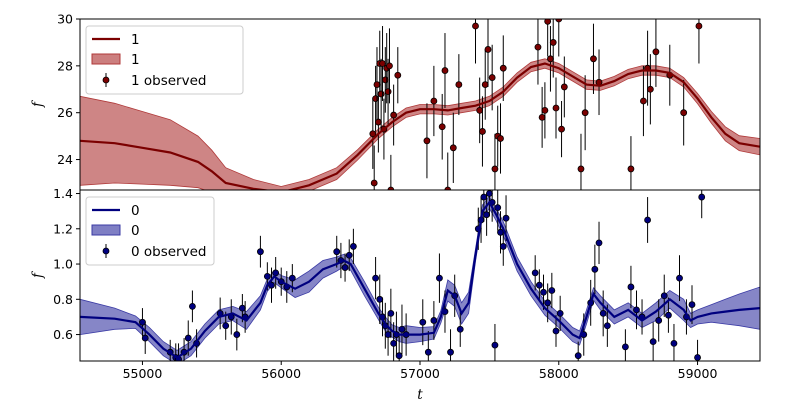 This screenshot has height=400, width=800. Describe the element at coordinates (135, 40) in the screenshot. I see `legend-line-label-top: 1` at that location.